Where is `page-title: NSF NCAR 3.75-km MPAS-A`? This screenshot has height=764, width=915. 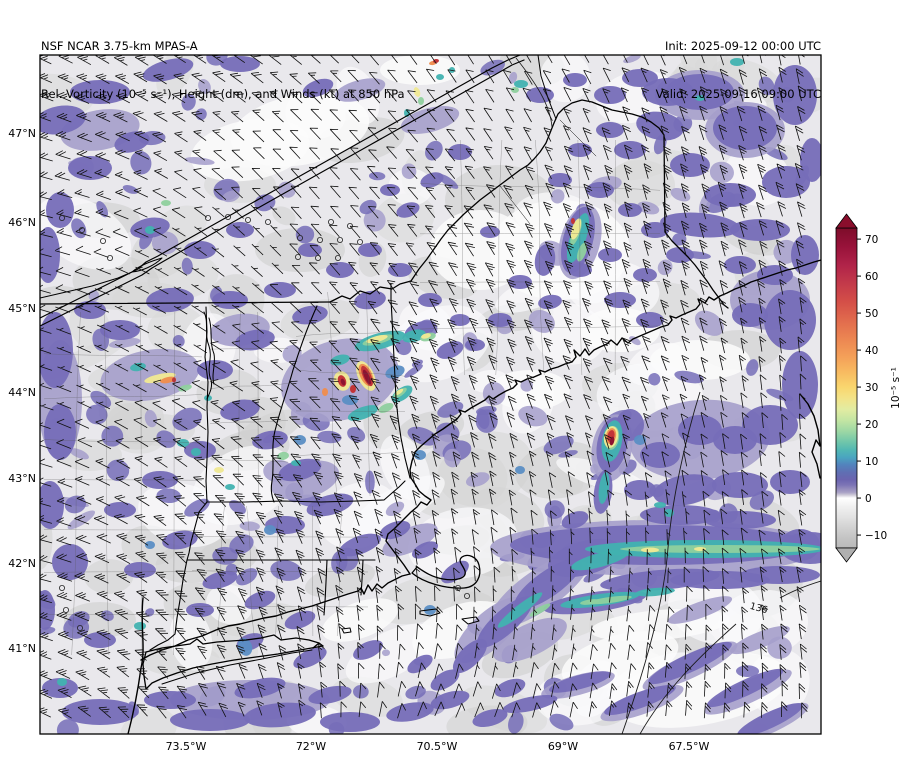 page-title: NSF NCAR 3.75-km MPAS-A is located at coordinates (119, 46).